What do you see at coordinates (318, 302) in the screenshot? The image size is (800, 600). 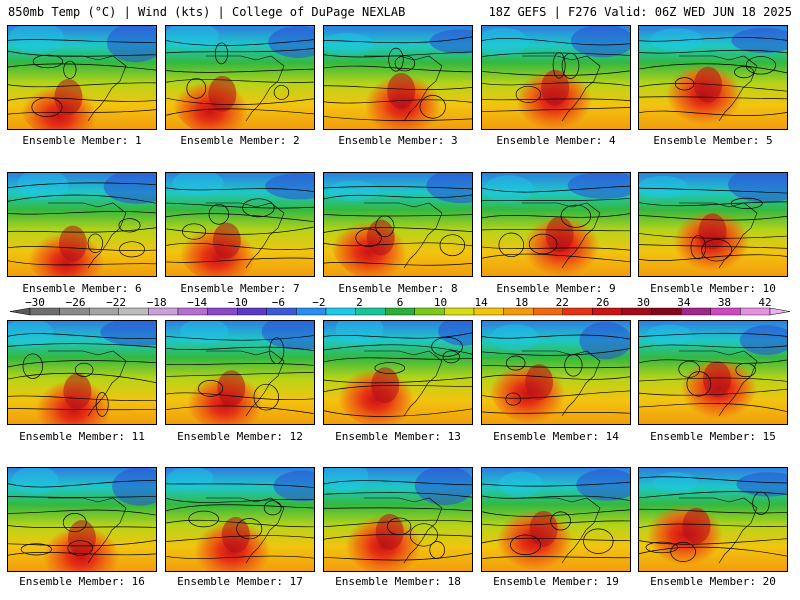 I see `colorbar-tick-label: −2` at bounding box center [318, 302].